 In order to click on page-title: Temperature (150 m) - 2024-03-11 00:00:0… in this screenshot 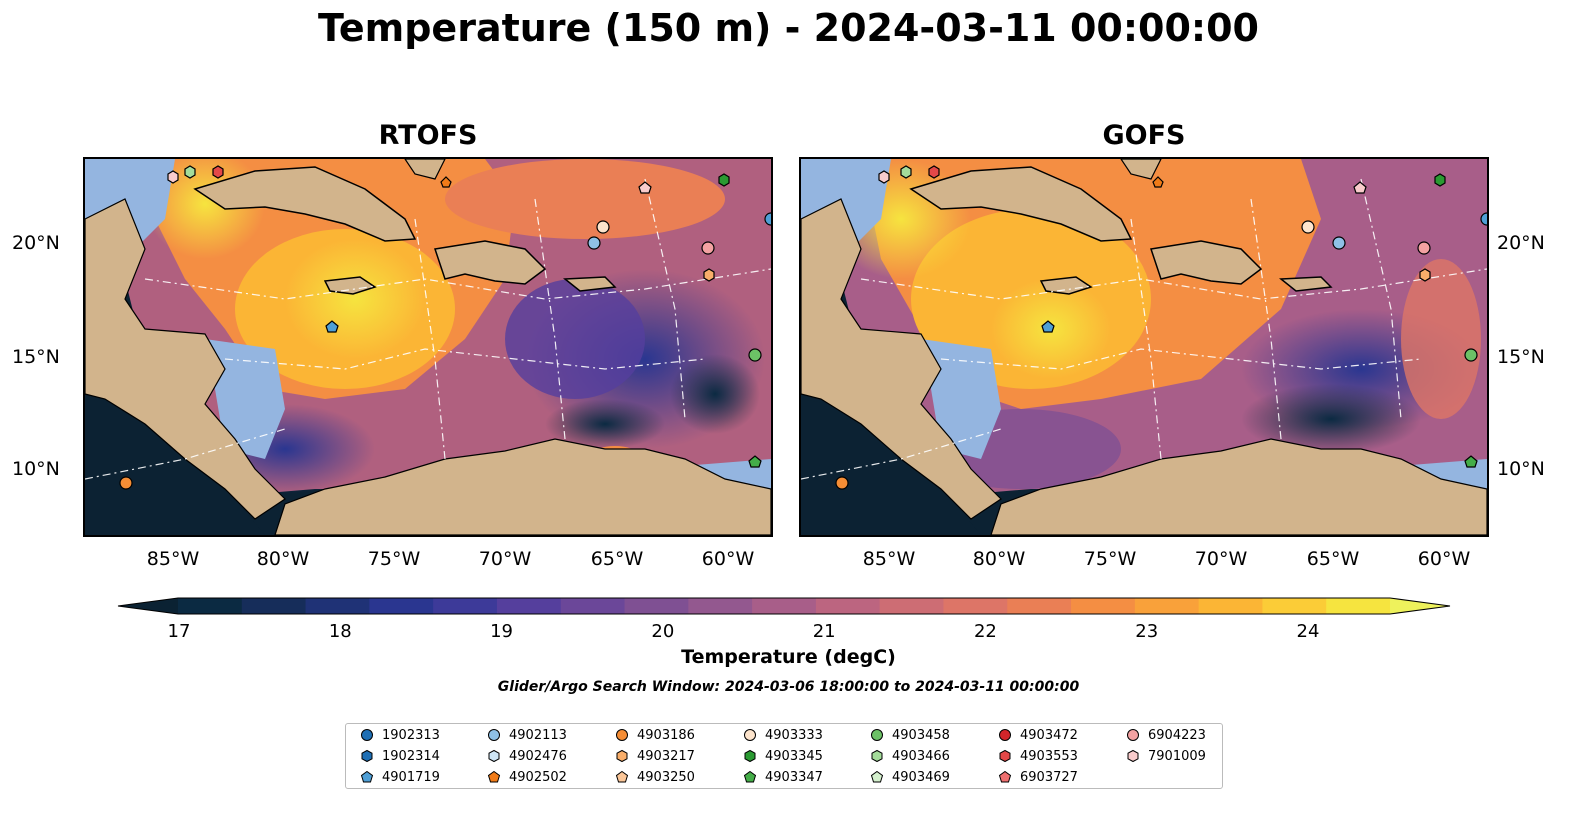, I will do `click(788, 28)`.